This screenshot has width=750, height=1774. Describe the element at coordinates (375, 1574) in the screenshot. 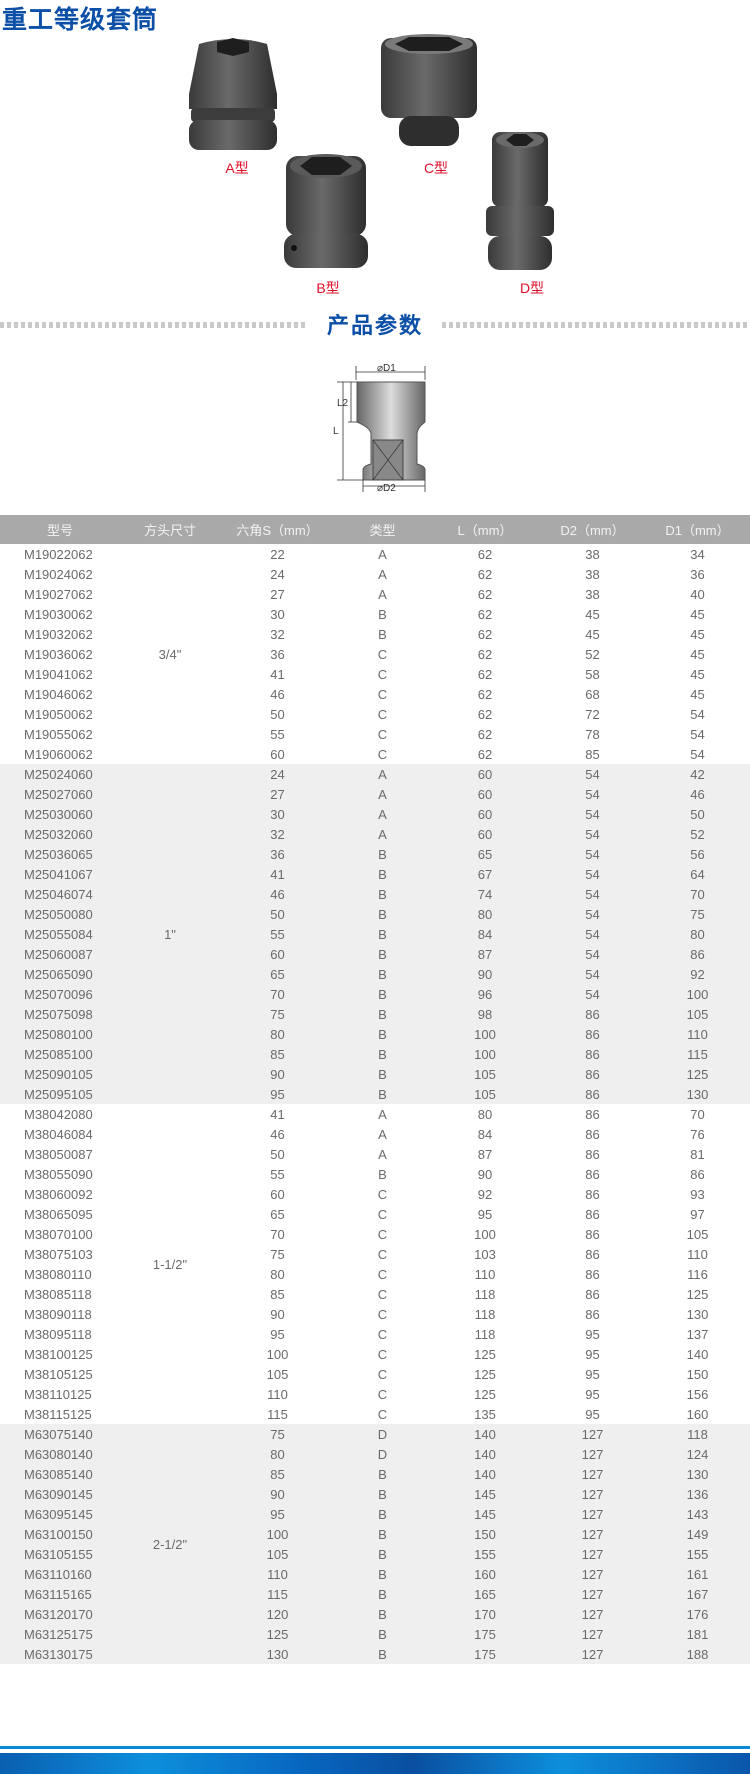

I see `table-row: M63110160 110 B 160 127 161` at that location.